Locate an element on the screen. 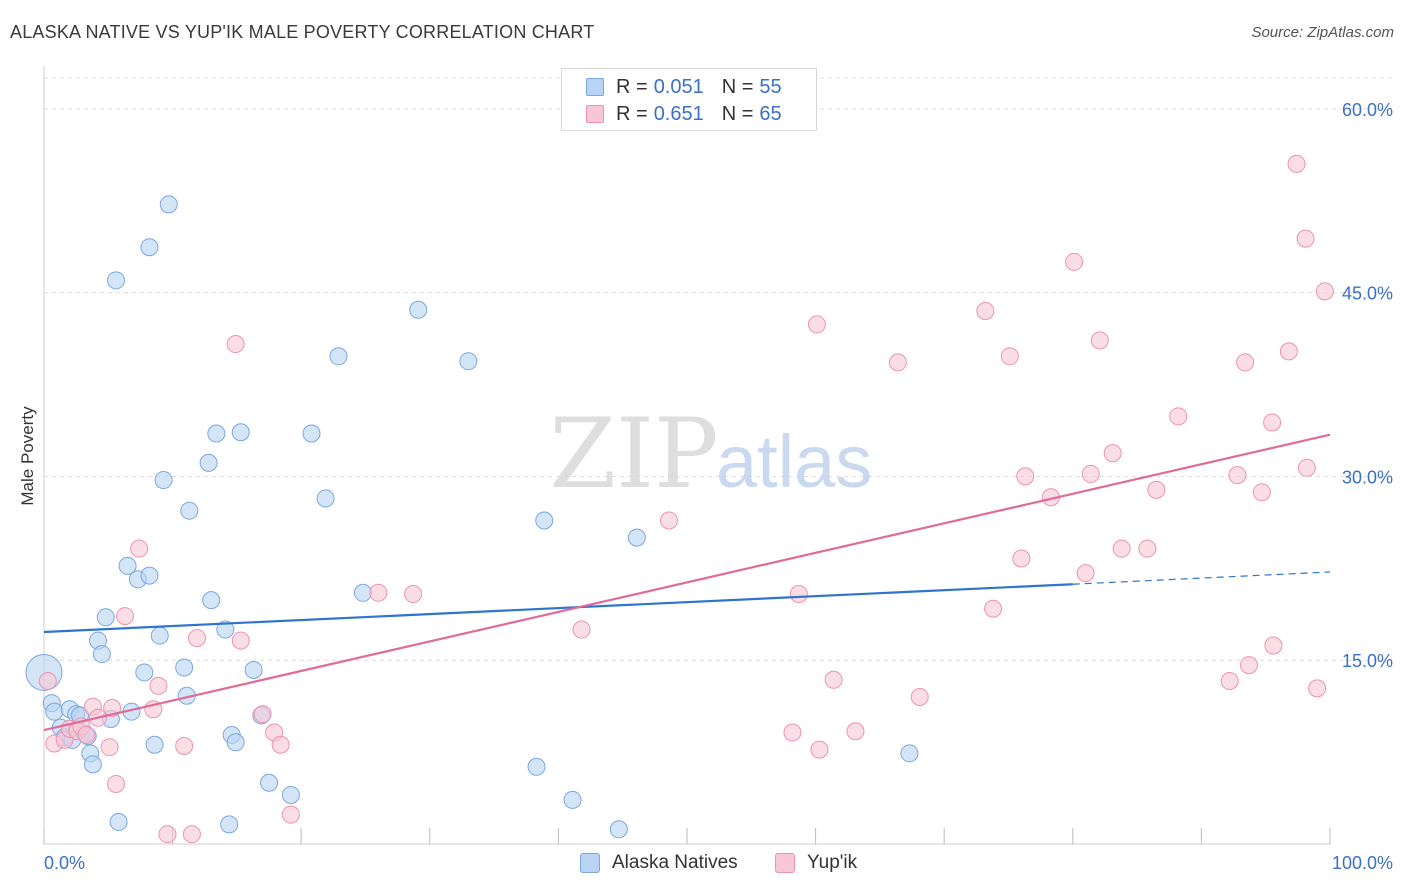 Image resolution: width=1406 pixels, height=892 pixels. legend-item-yupik: Yup'ik is located at coordinates (816, 863).